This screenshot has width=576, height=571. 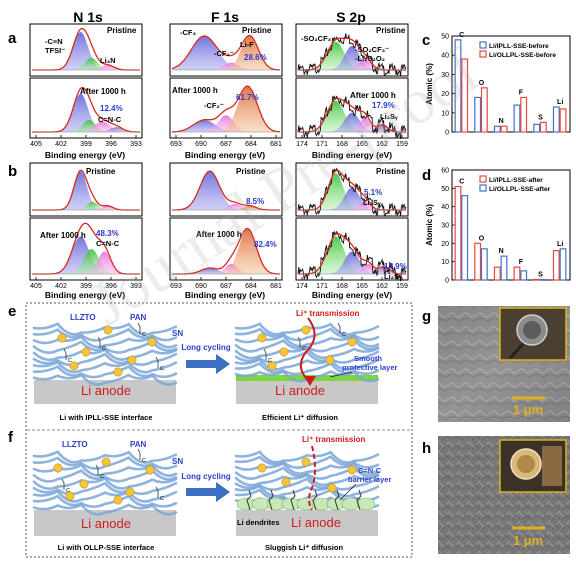 What do you see at coordinates (519, 46) in the screenshot?
I see `chart-c-legend-0: Li/IPLL-SSE-before` at bounding box center [519, 46].